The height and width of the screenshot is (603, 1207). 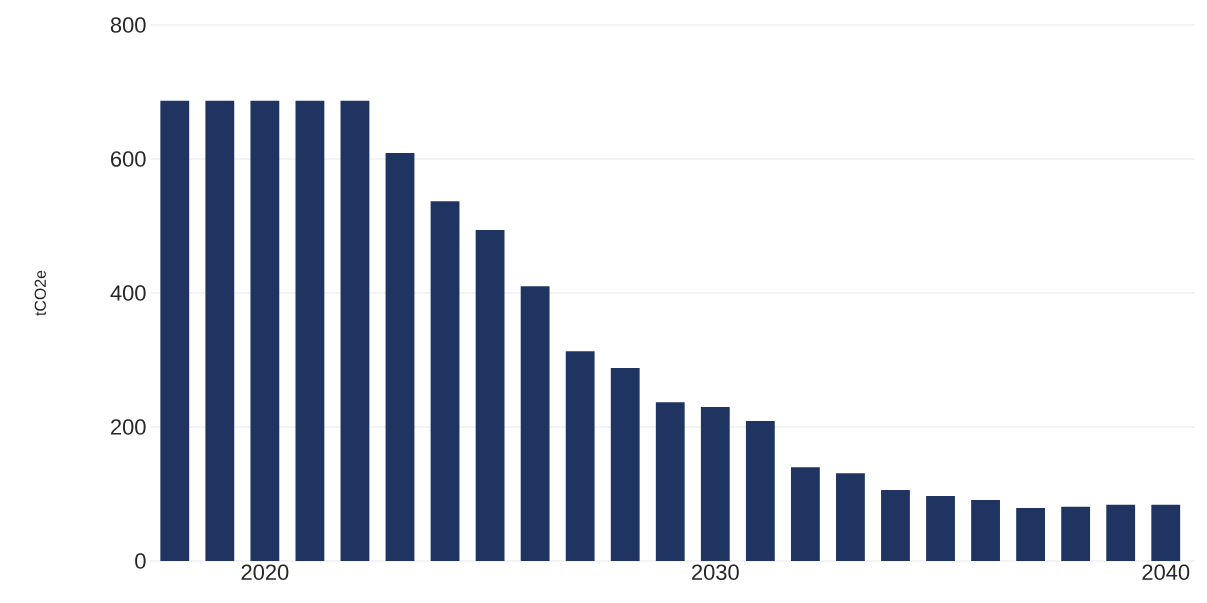 What do you see at coordinates (715, 572) in the screenshot?
I see `x-tick-label: 2030` at bounding box center [715, 572].